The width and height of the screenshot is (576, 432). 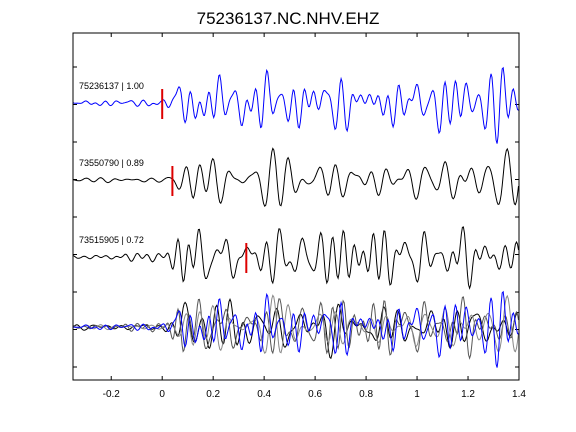 I want to click on x-tick-label: 0, so click(x=162, y=394).